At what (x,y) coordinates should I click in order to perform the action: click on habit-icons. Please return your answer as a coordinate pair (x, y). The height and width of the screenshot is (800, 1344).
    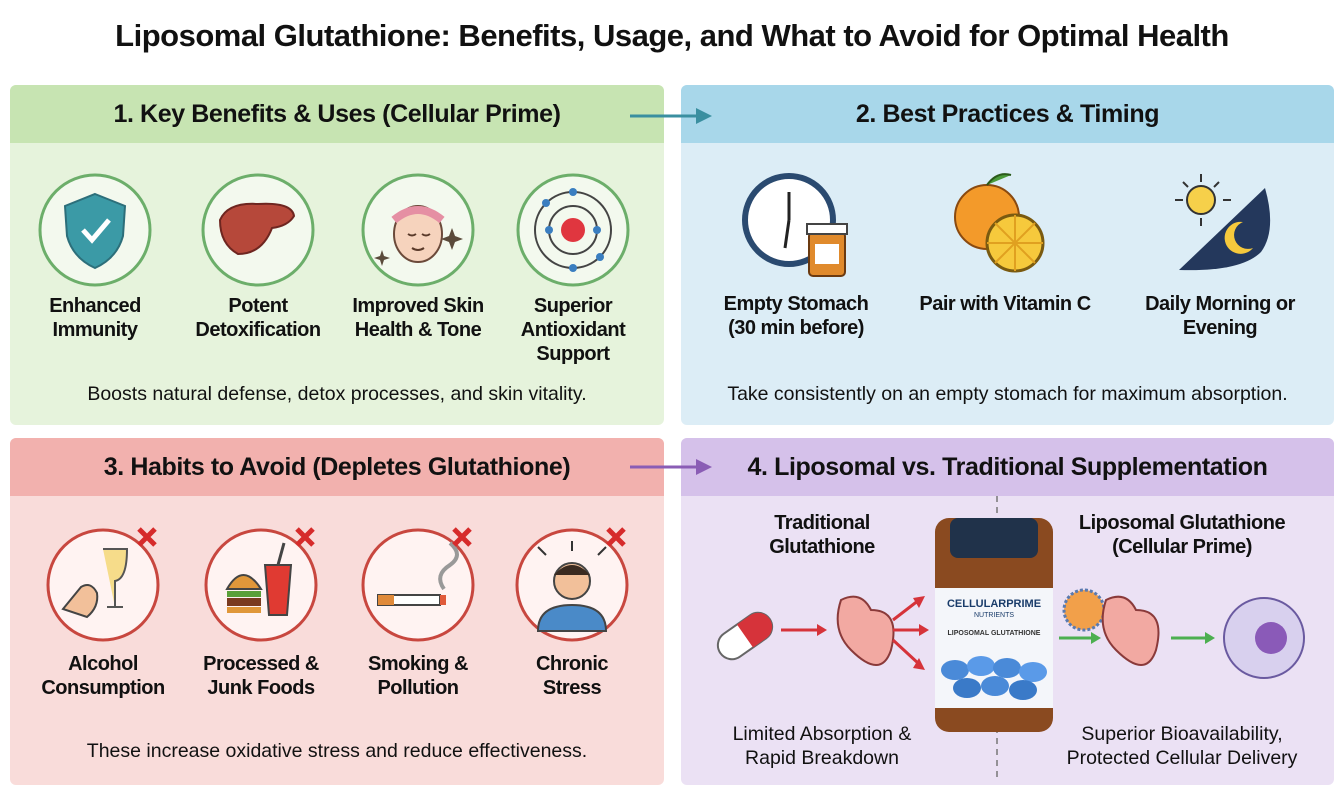
    Looking at the image, I should click on (337, 584).